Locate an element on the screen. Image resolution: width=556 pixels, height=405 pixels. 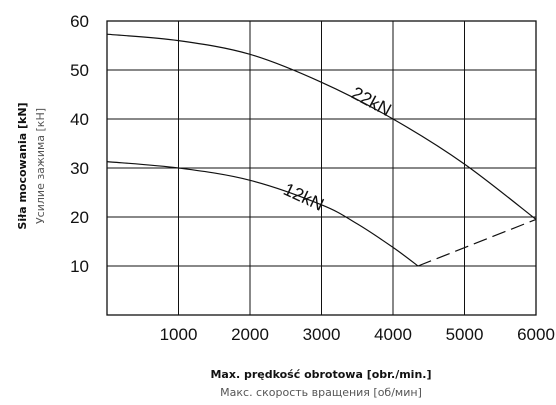
curve-annotations: 22kN 12kN is located at coordinates (337, 149).